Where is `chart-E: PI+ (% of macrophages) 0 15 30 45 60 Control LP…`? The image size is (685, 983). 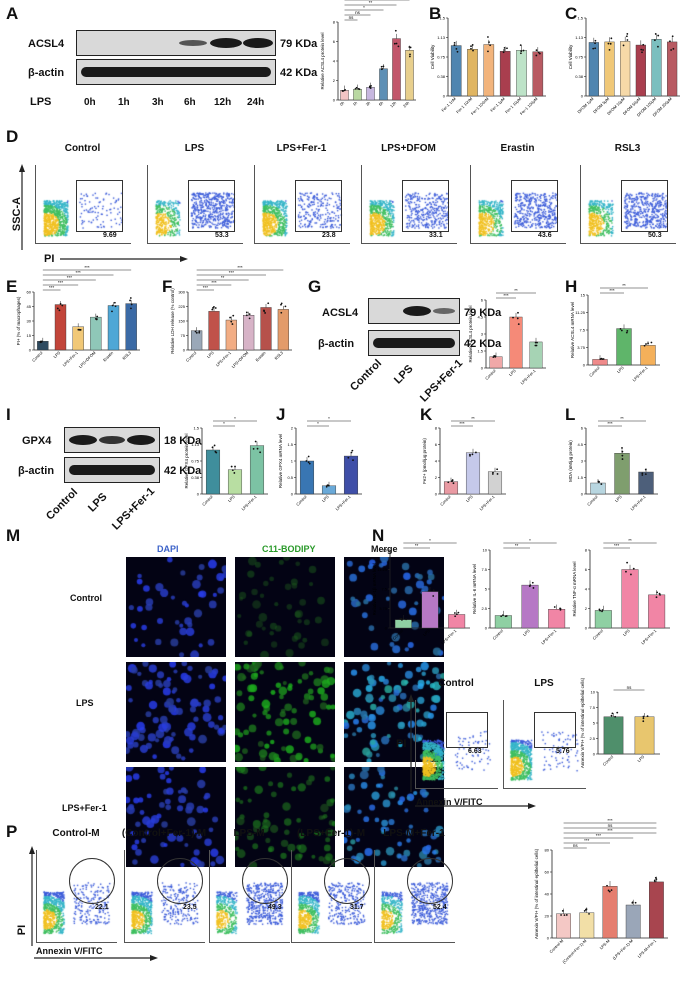 chart-E: PI+ (% of macrophages) 0 15 30 45 60 Control LP… is located at coordinates (78, 317).